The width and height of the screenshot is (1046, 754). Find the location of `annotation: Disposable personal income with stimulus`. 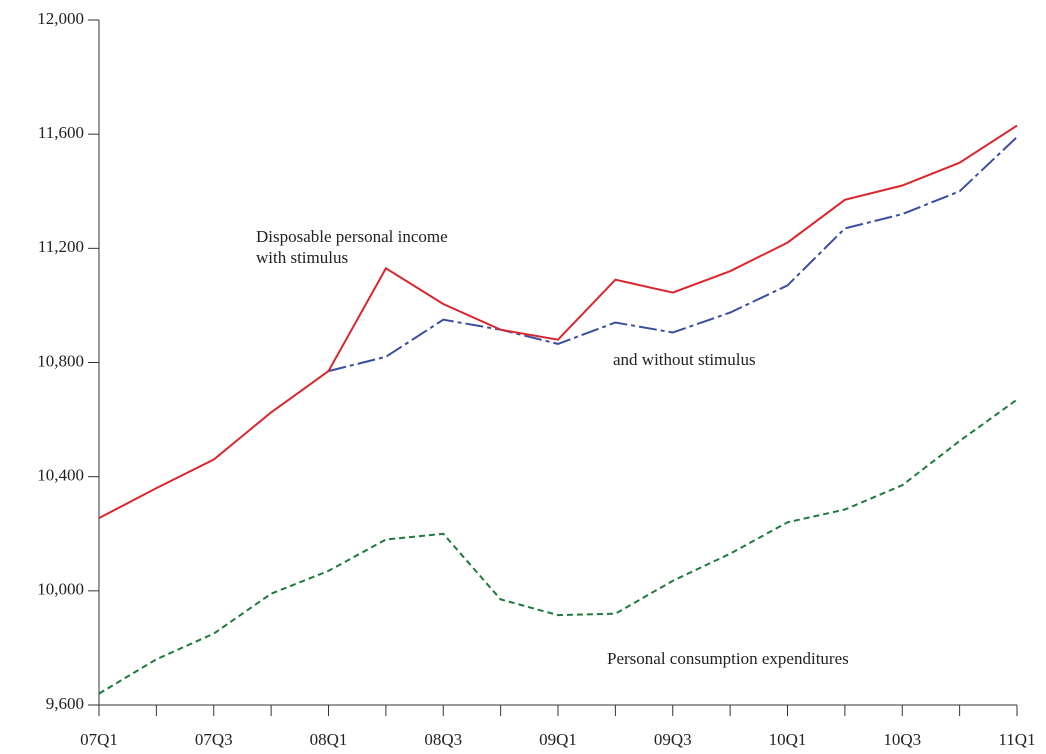

annotation: Disposable personal income with stimulus is located at coordinates (352, 247).